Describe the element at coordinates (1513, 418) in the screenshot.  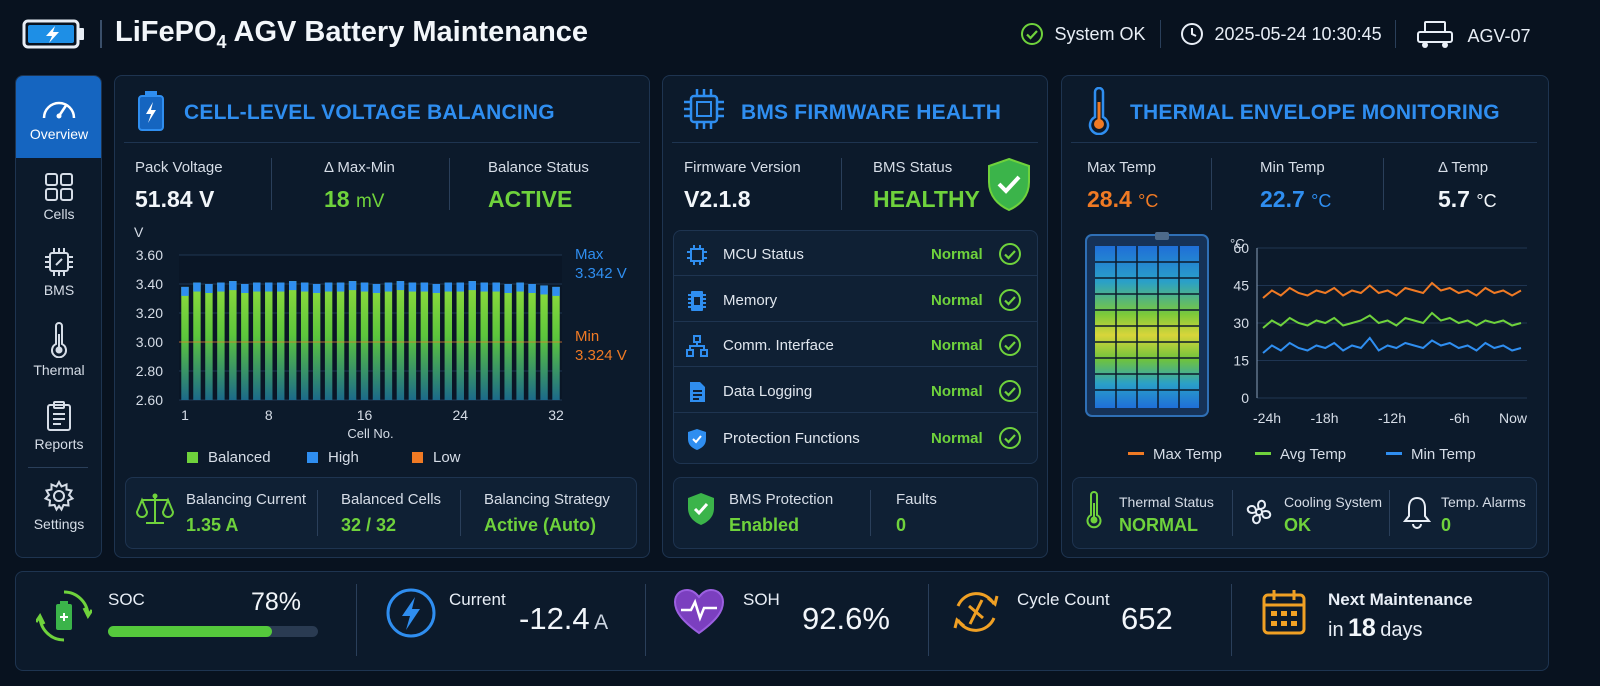
I see `x-tick-label: Now` at that location.